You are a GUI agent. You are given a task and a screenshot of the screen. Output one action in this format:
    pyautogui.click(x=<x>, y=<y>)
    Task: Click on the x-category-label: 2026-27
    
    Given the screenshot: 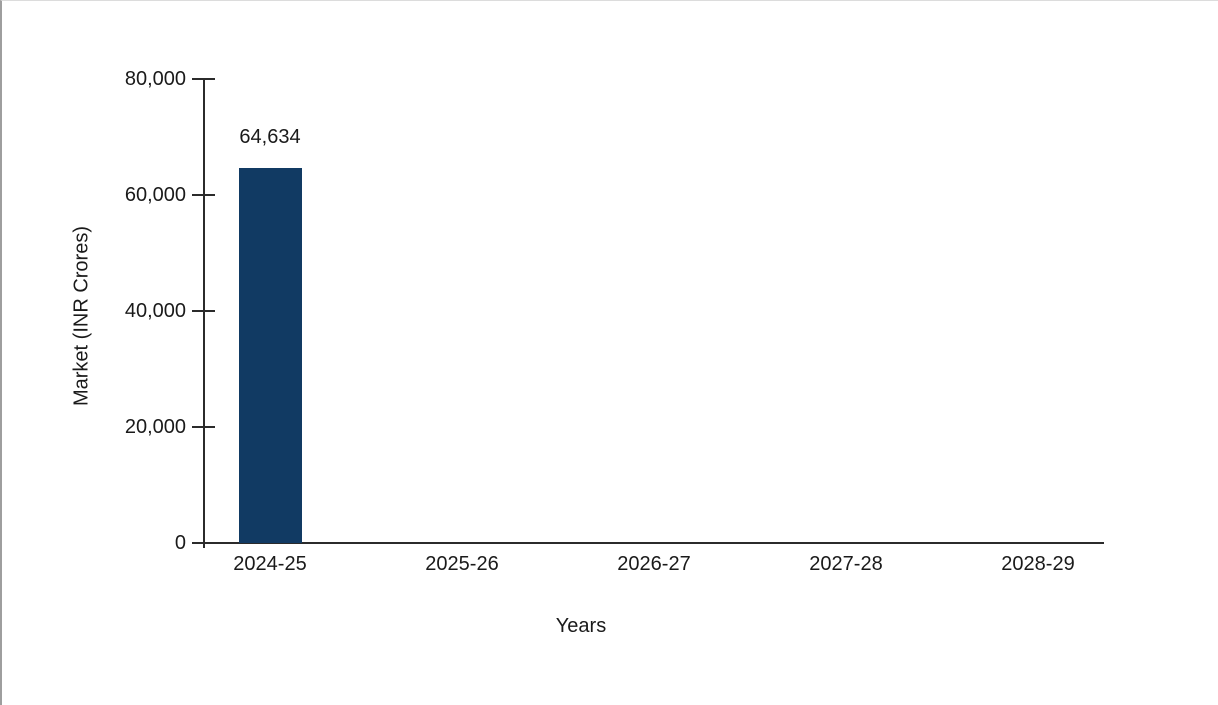 What is the action you would take?
    pyautogui.click(x=654, y=564)
    